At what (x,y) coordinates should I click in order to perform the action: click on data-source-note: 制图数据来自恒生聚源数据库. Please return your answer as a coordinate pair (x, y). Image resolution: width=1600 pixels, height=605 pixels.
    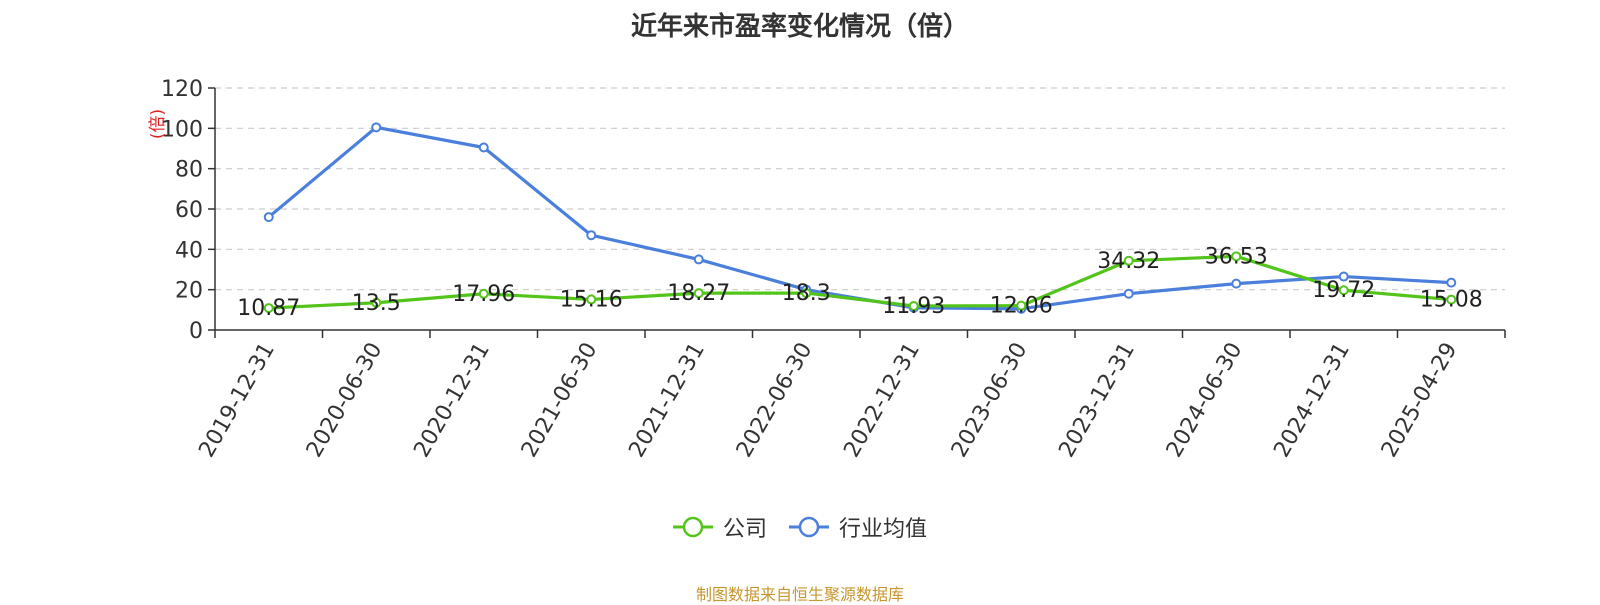
    Looking at the image, I should click on (799, 594).